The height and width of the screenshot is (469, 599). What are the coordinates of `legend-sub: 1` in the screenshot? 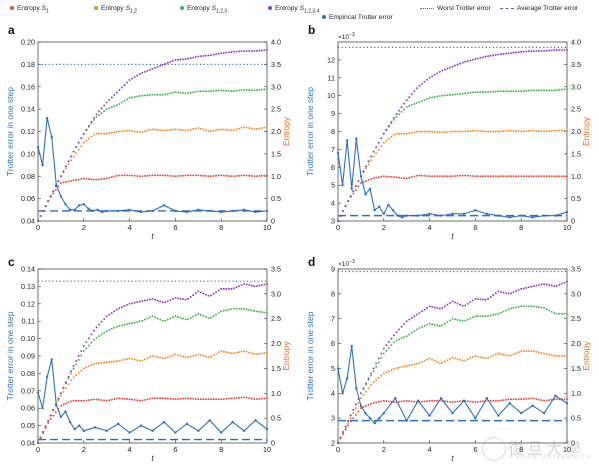 It's located at (47, 11).